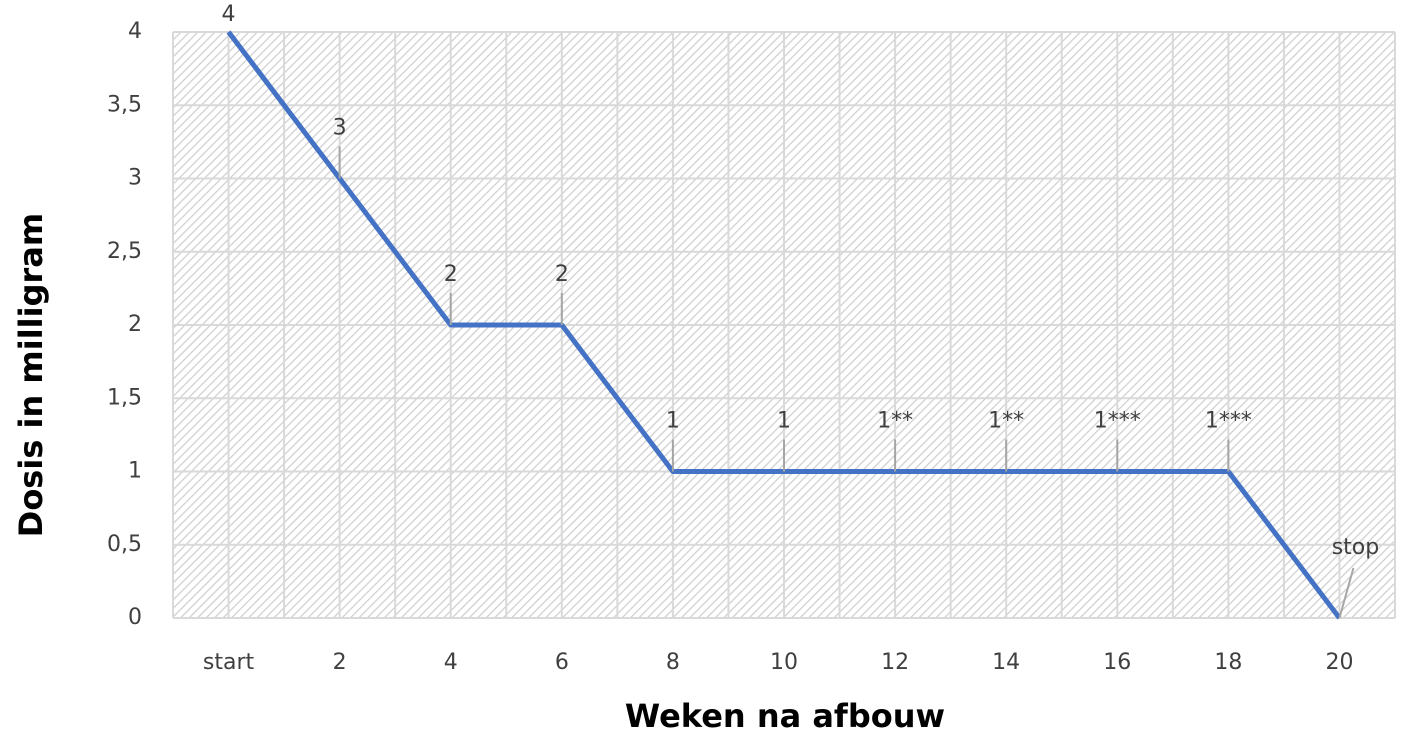 This screenshot has width=1402, height=740. What do you see at coordinates (1006, 662) in the screenshot?
I see `x-tick-label: 14` at bounding box center [1006, 662].